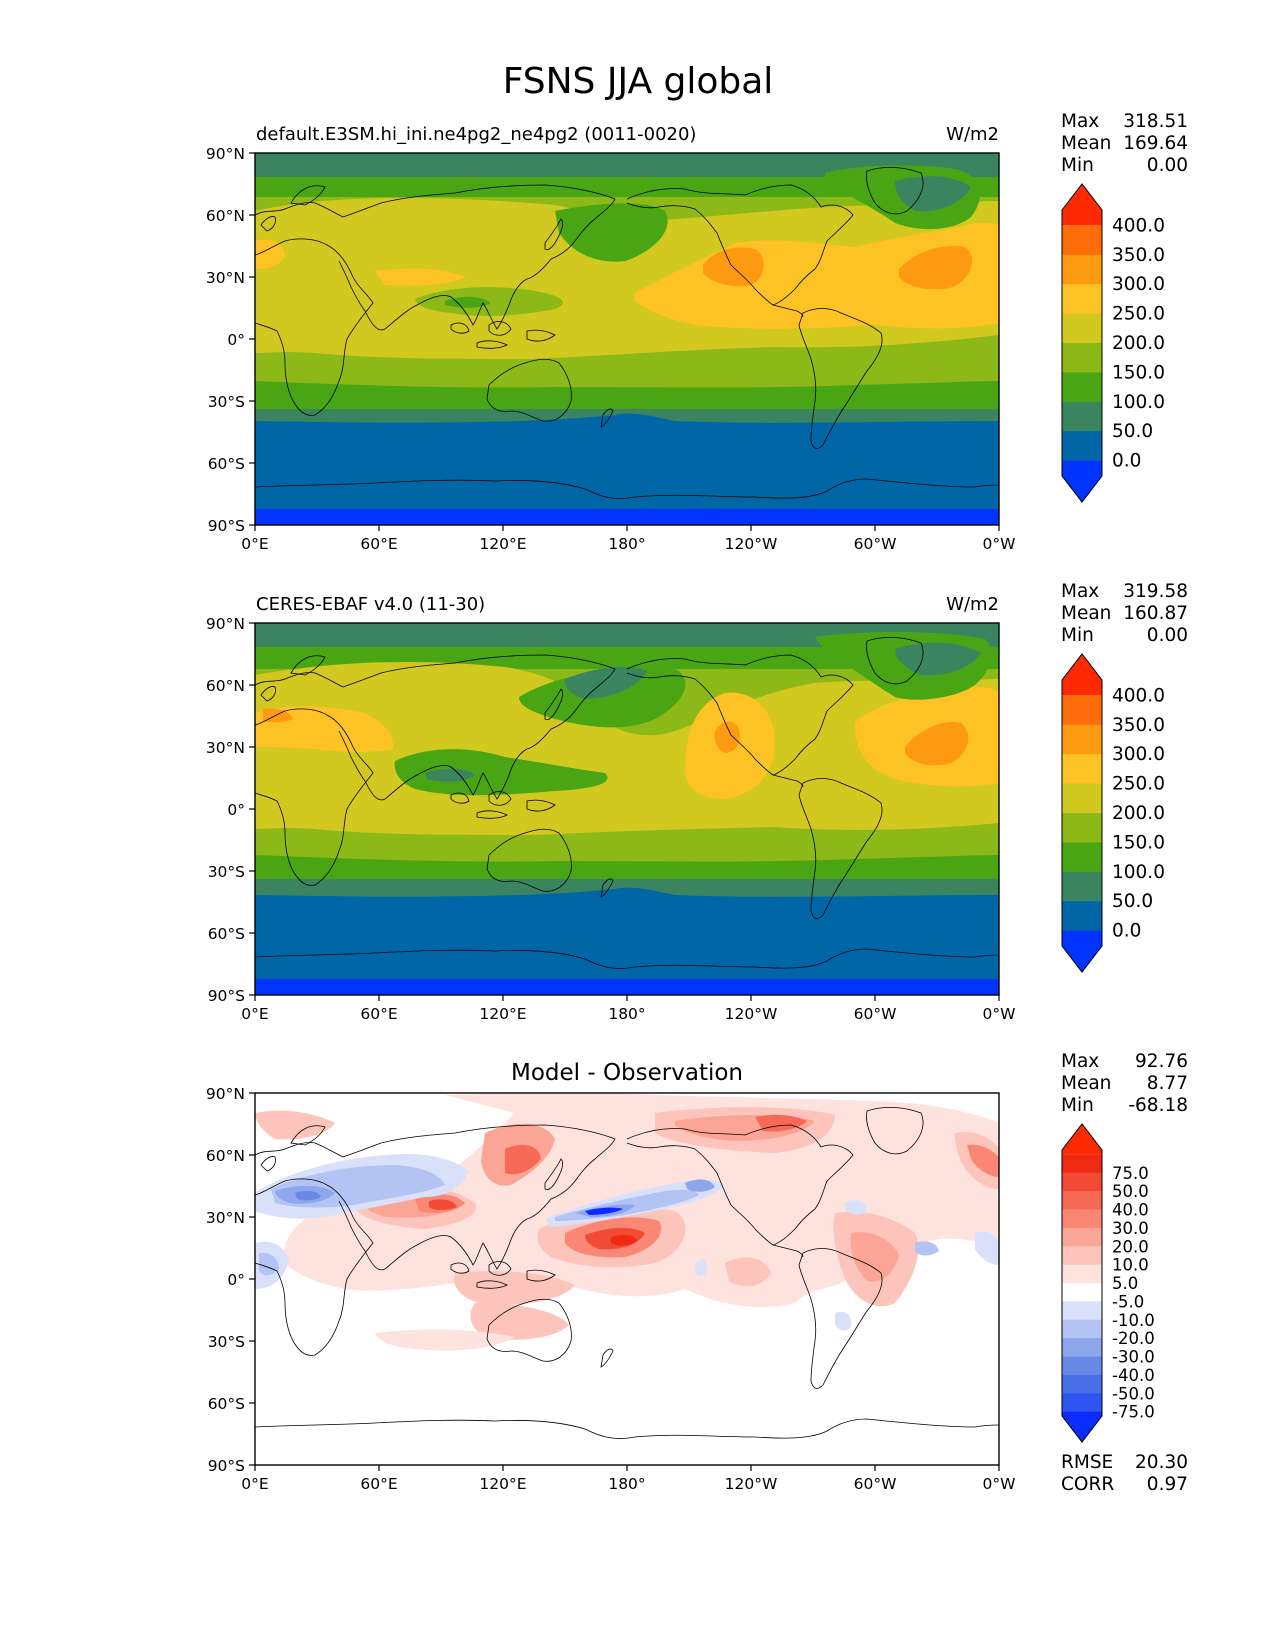  Describe the element at coordinates (225, 624) in the screenshot. I see `lat-tick-label: 90°N` at that location.